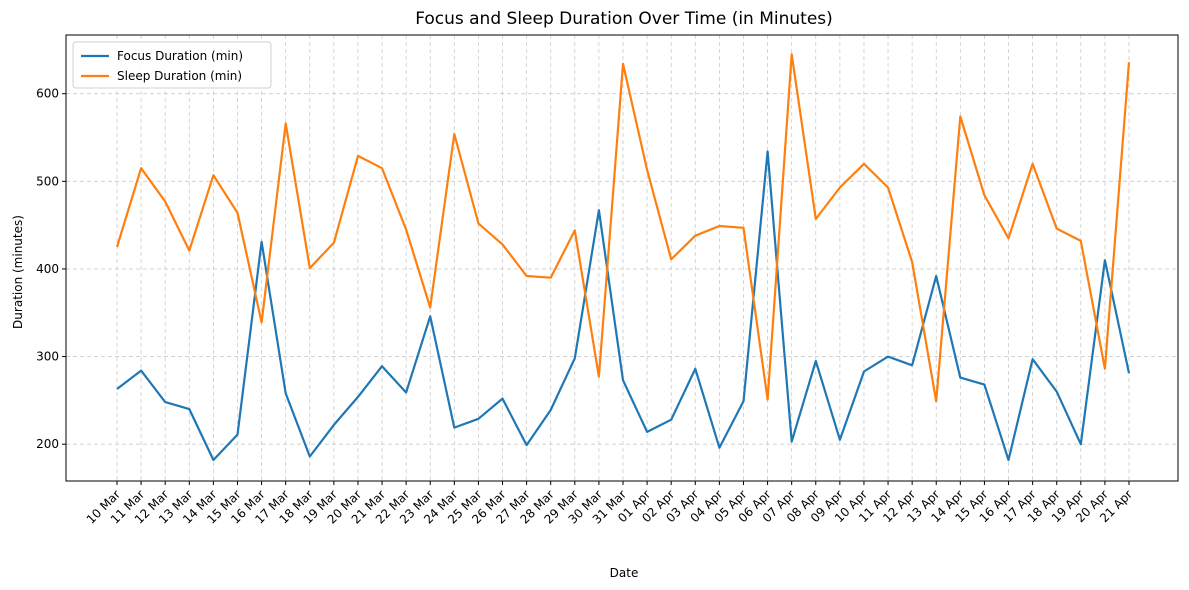  What do you see at coordinates (47, 269) in the screenshot?
I see `y-tick-label: 400` at bounding box center [47, 269].